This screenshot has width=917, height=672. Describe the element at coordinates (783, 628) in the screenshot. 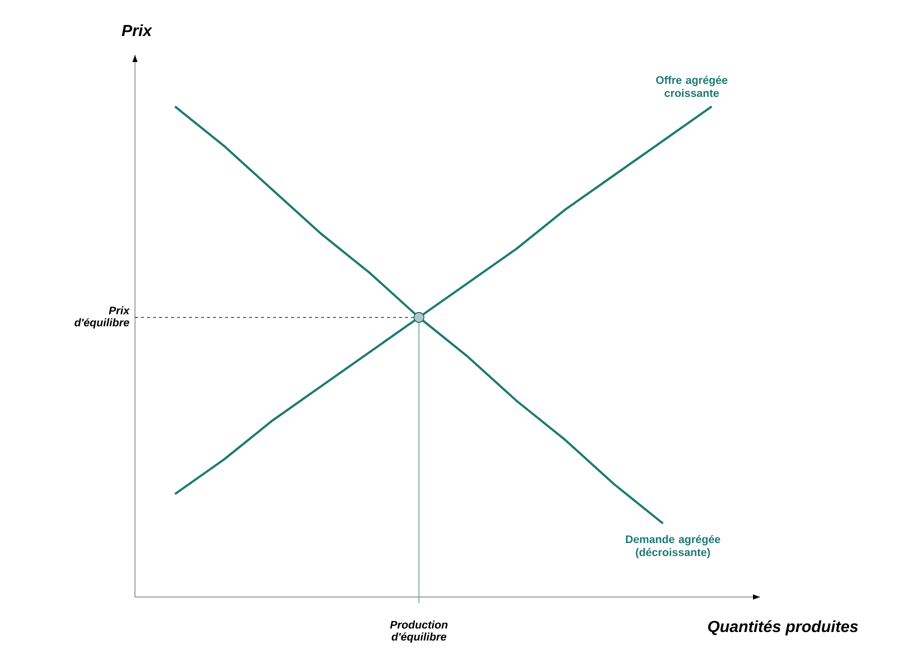

I see `x-axis-title: Quantités produites` at that location.